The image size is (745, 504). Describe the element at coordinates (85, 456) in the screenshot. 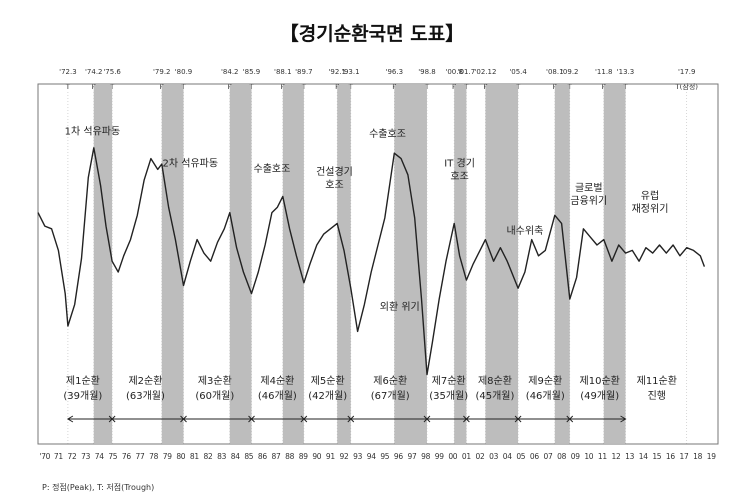

I see `year-tick-label: 73` at that location.